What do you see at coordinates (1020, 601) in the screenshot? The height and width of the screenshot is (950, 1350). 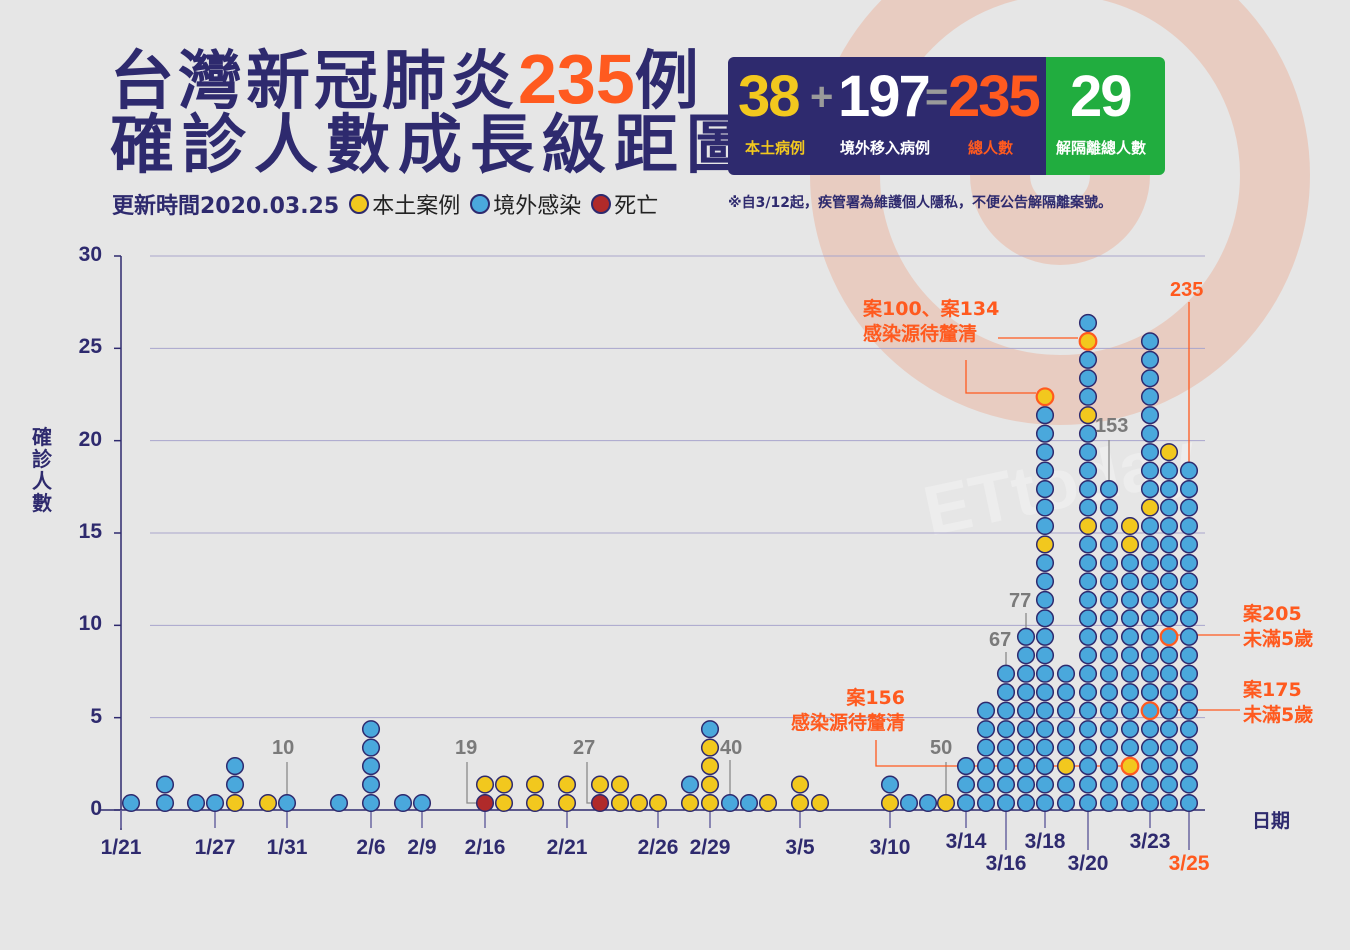 I see `cumulative-count-label: 77` at bounding box center [1020, 601].